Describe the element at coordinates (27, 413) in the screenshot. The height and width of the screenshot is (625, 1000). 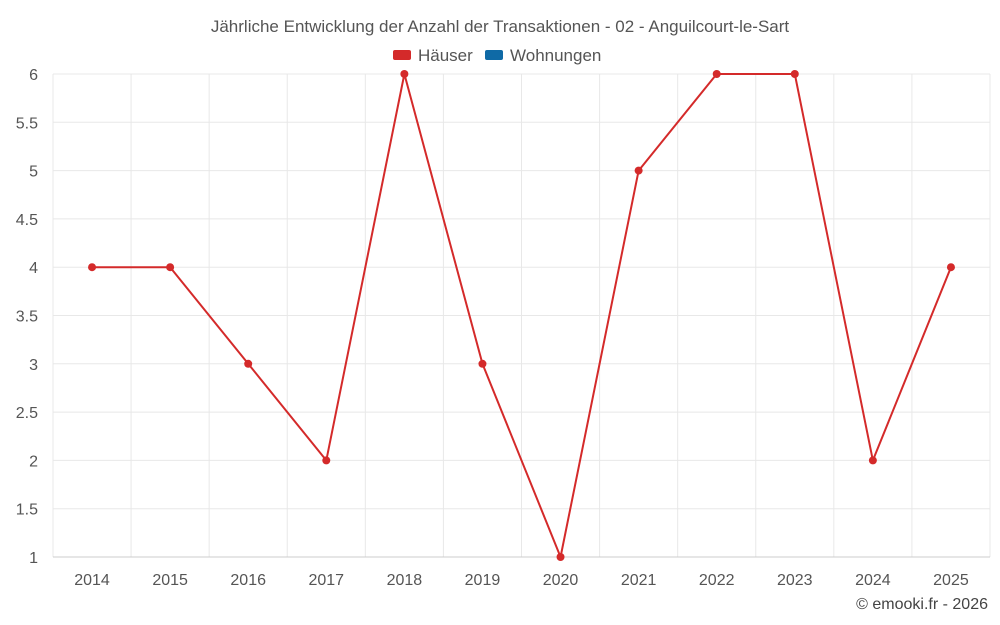
I see `y-tick-label: 2.5` at that location.